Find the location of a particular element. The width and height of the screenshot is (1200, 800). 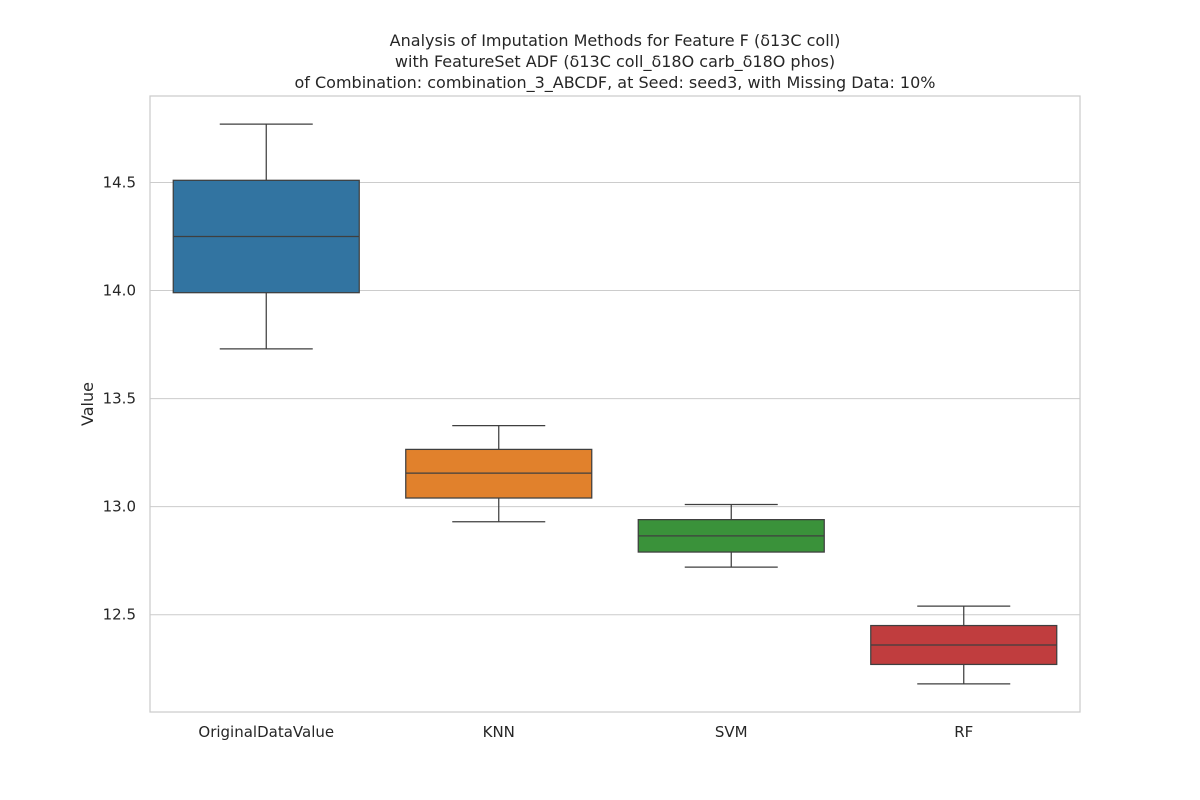

y-tick-label: 13.5 is located at coordinates (119, 399).